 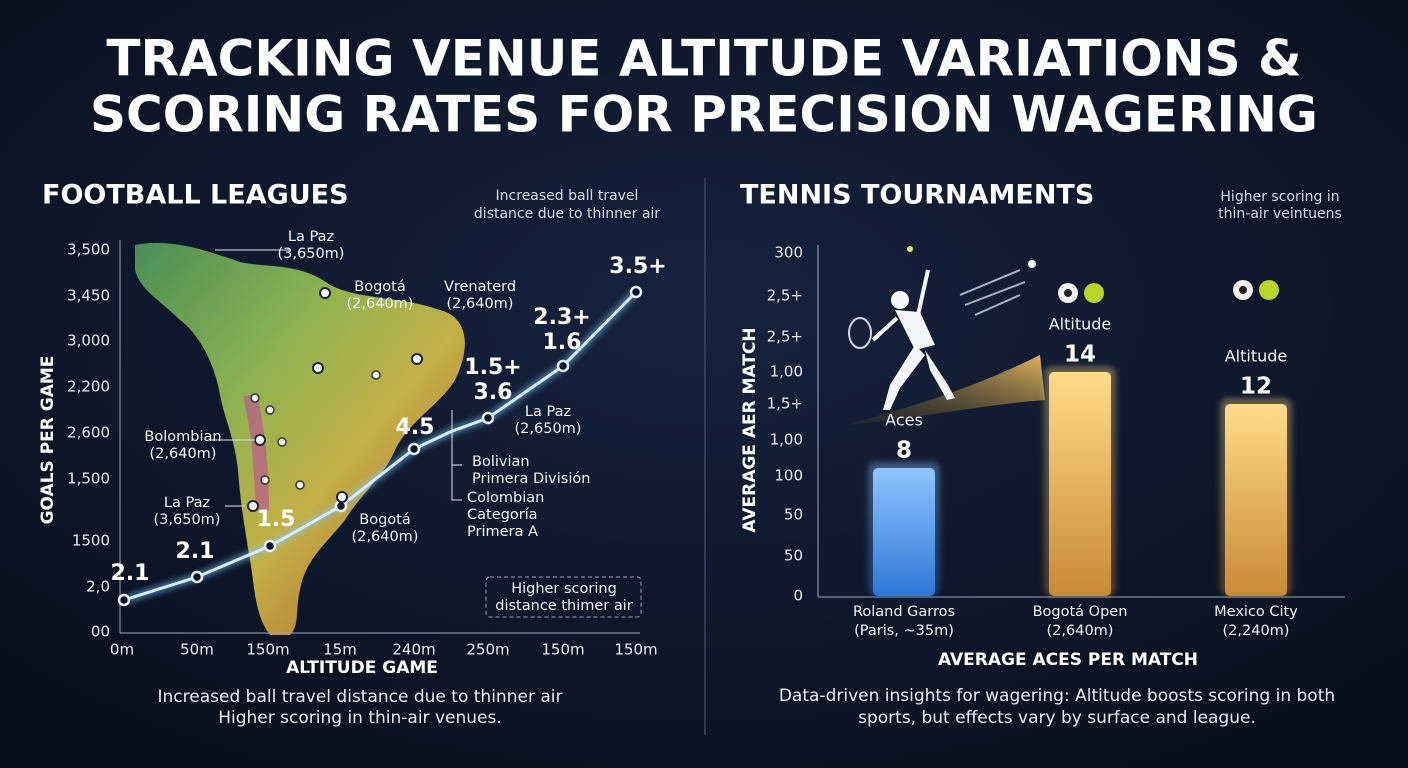 I want to click on bar-value: 14, so click(x=1080, y=355).